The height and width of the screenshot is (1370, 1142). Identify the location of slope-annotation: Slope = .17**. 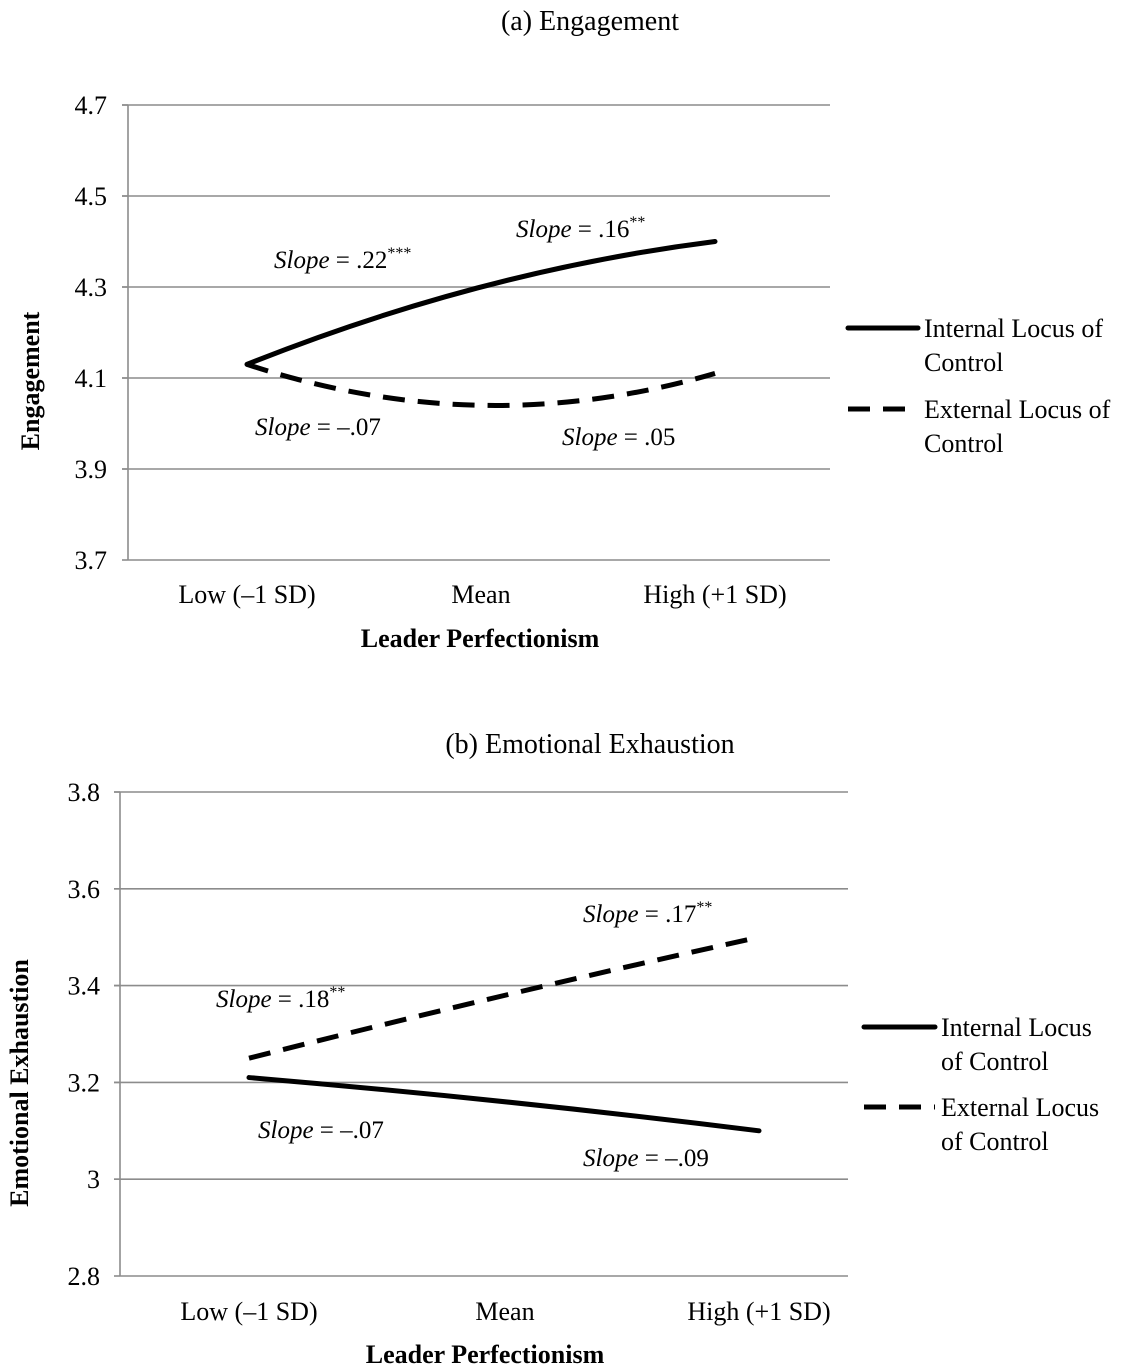
(647, 913).